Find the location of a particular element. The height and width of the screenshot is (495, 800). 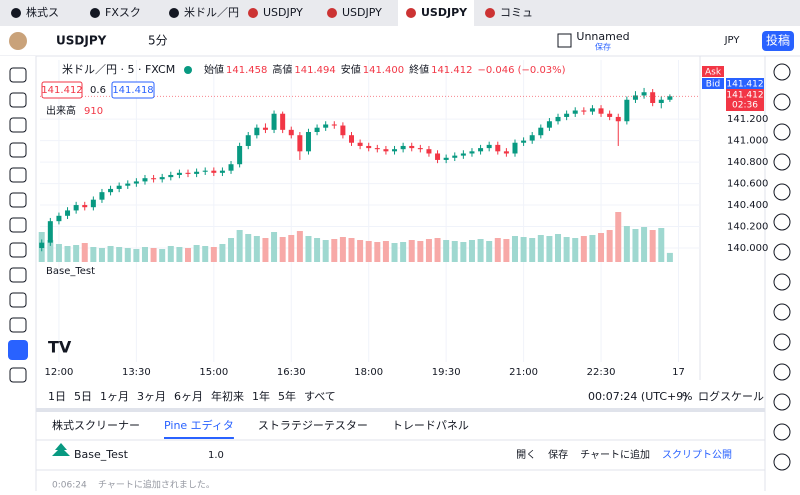

pine-logo is located at coordinates (61, 449).